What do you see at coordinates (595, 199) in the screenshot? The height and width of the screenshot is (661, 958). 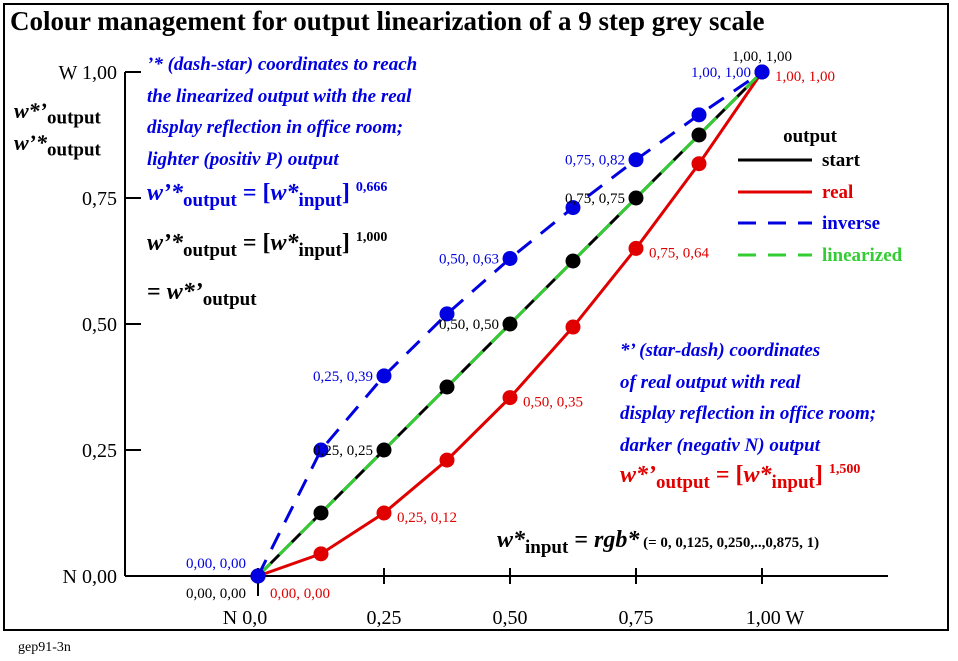 I see `data-label: 0,75, 0,75` at bounding box center [595, 199].